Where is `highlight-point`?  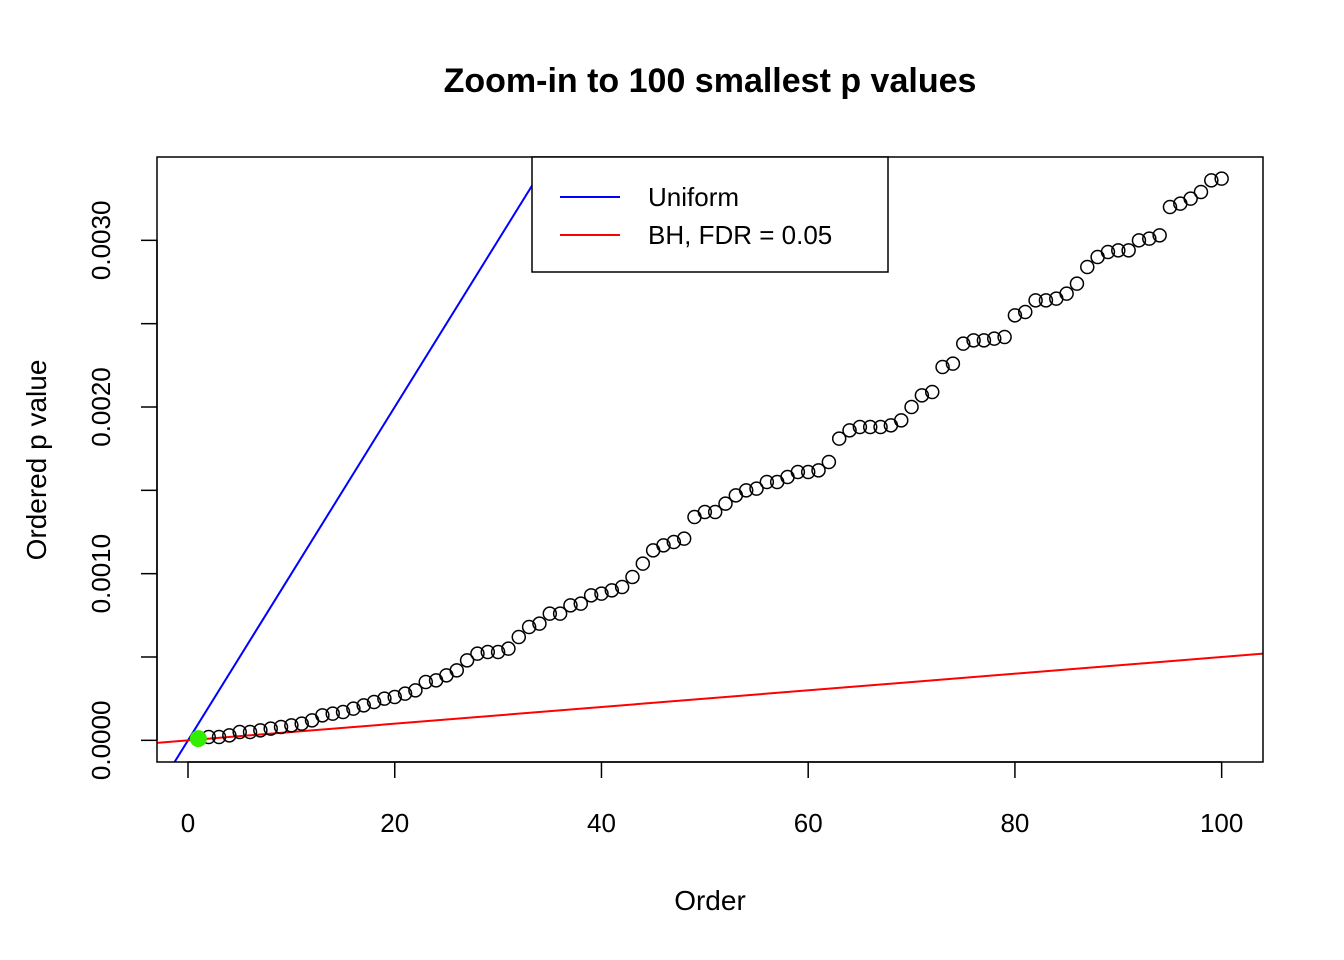 highlight-point is located at coordinates (198, 739).